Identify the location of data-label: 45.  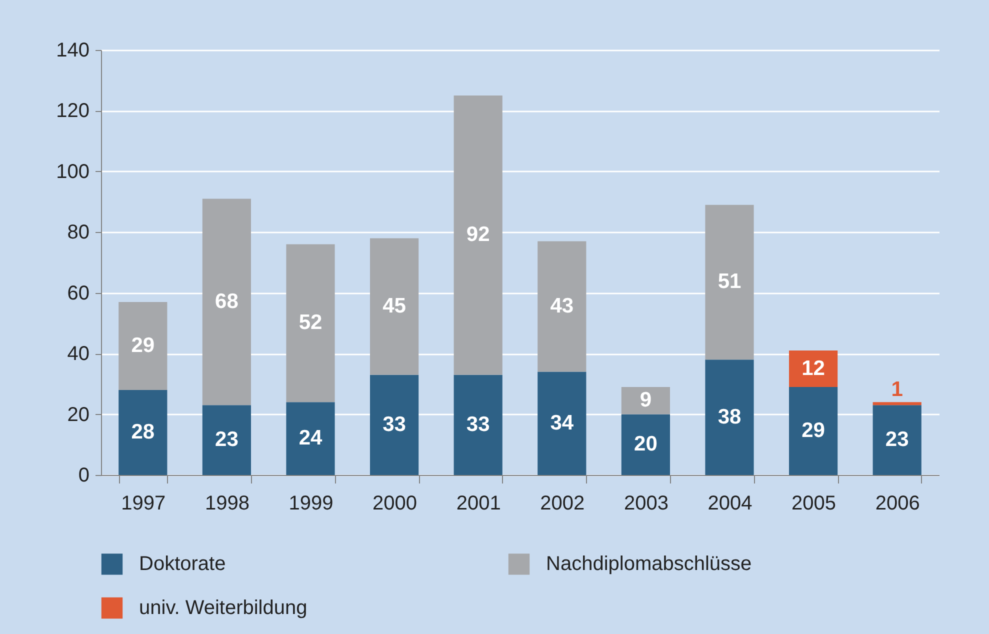
(394, 306).